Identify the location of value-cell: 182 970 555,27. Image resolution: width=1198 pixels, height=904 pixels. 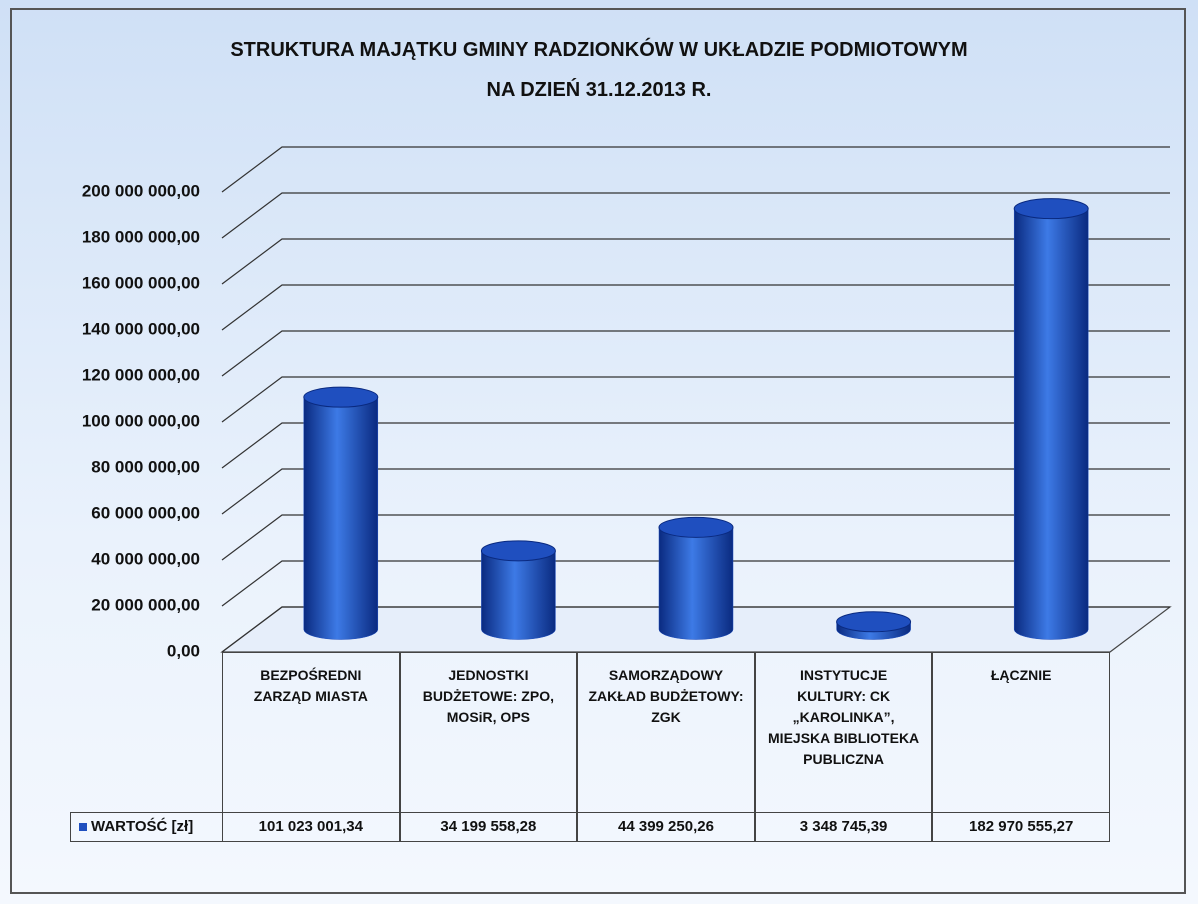
(1021, 827).